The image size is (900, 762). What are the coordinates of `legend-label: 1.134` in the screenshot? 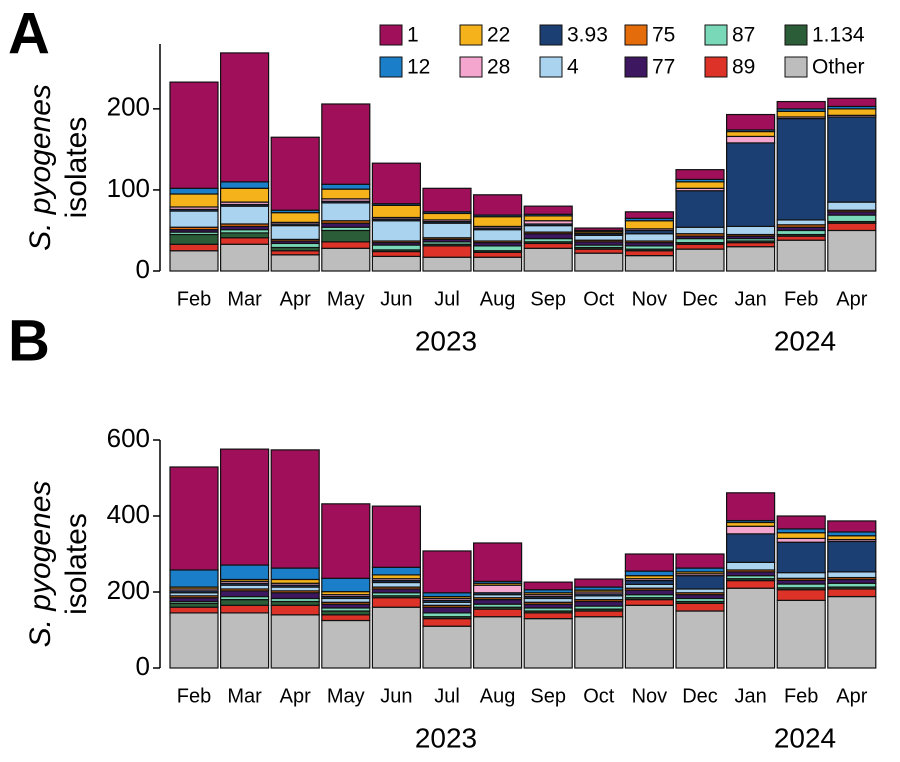 It's located at (838, 35).